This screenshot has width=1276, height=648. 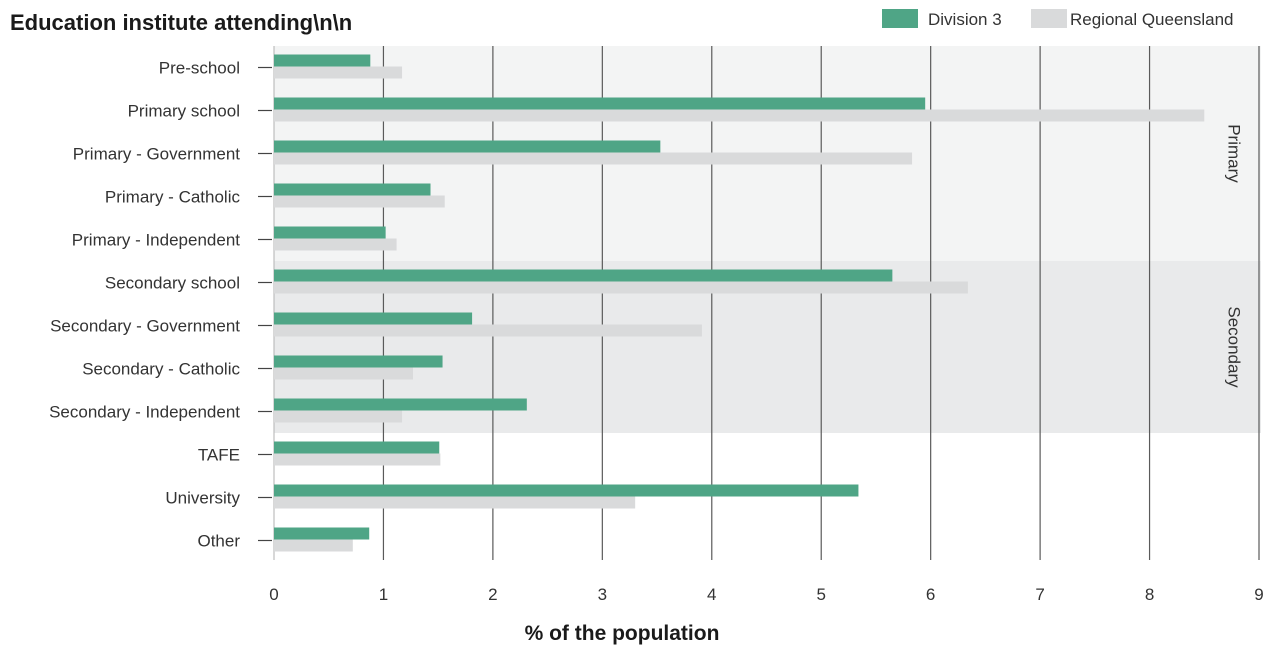 What do you see at coordinates (593, 158) in the screenshot?
I see `bar-regional-queensland-primary-government` at bounding box center [593, 158].